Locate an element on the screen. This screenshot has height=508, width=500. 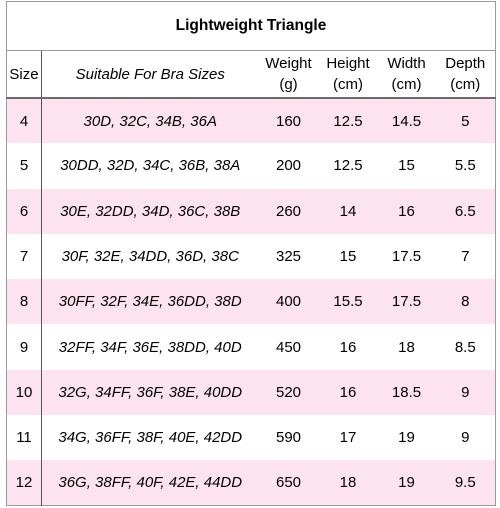
table-cell: 260 is located at coordinates (288, 211).